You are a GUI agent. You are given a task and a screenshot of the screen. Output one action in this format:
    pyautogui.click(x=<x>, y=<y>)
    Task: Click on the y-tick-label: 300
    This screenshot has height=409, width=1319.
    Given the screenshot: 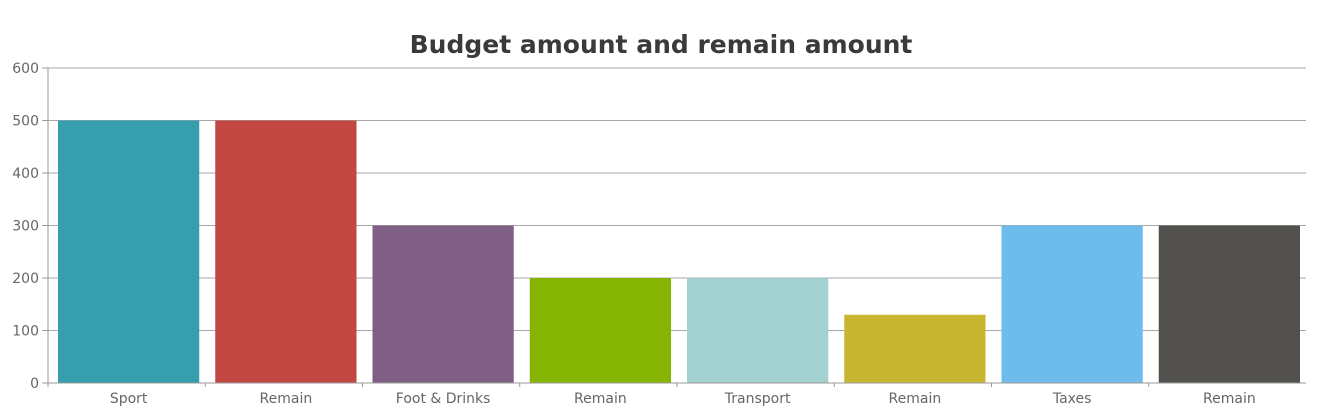 What is the action you would take?
    pyautogui.click(x=25, y=227)
    